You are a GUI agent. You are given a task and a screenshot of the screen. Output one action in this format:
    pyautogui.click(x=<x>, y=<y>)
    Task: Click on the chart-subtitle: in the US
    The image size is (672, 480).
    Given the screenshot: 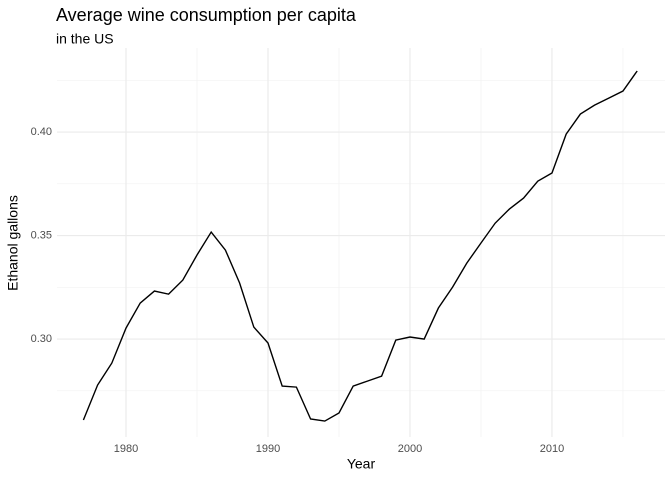 What is the action you would take?
    pyautogui.click(x=85, y=39)
    